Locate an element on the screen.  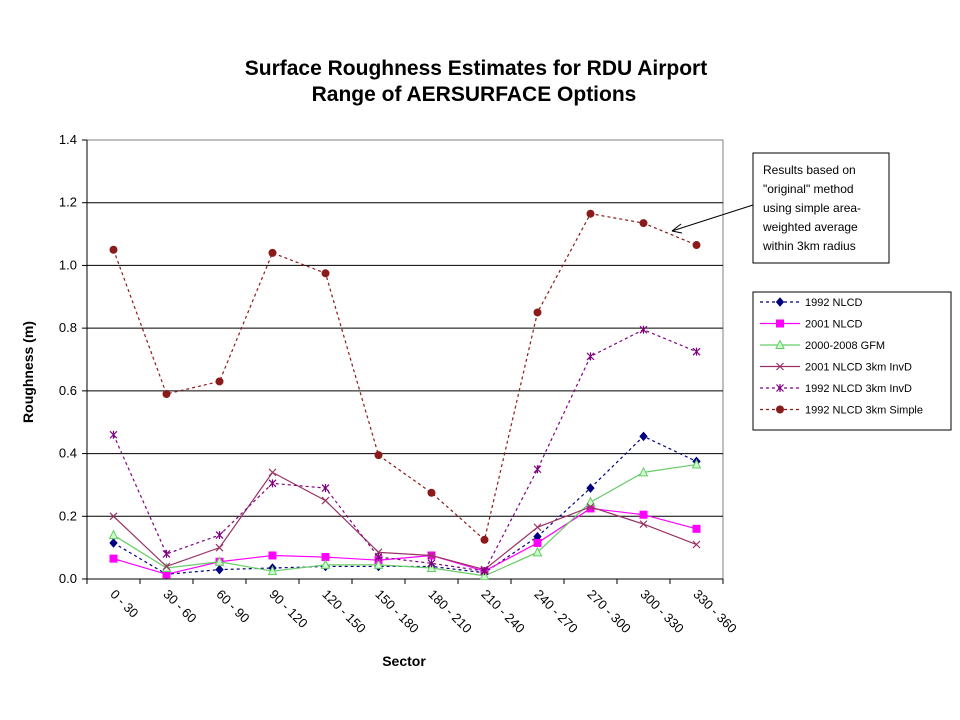
chart-title-line-2: Range of AERSURFACE Options is located at coordinates (474, 94).